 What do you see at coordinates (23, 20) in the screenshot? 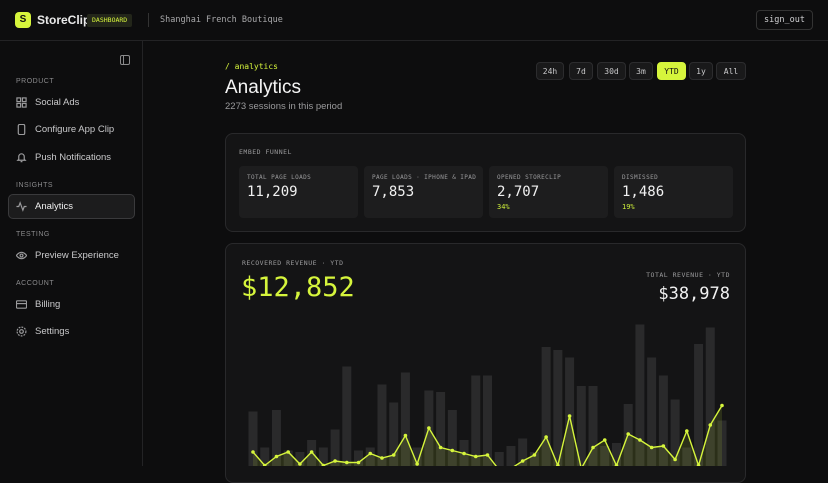
I see `logo: S` at bounding box center [23, 20].